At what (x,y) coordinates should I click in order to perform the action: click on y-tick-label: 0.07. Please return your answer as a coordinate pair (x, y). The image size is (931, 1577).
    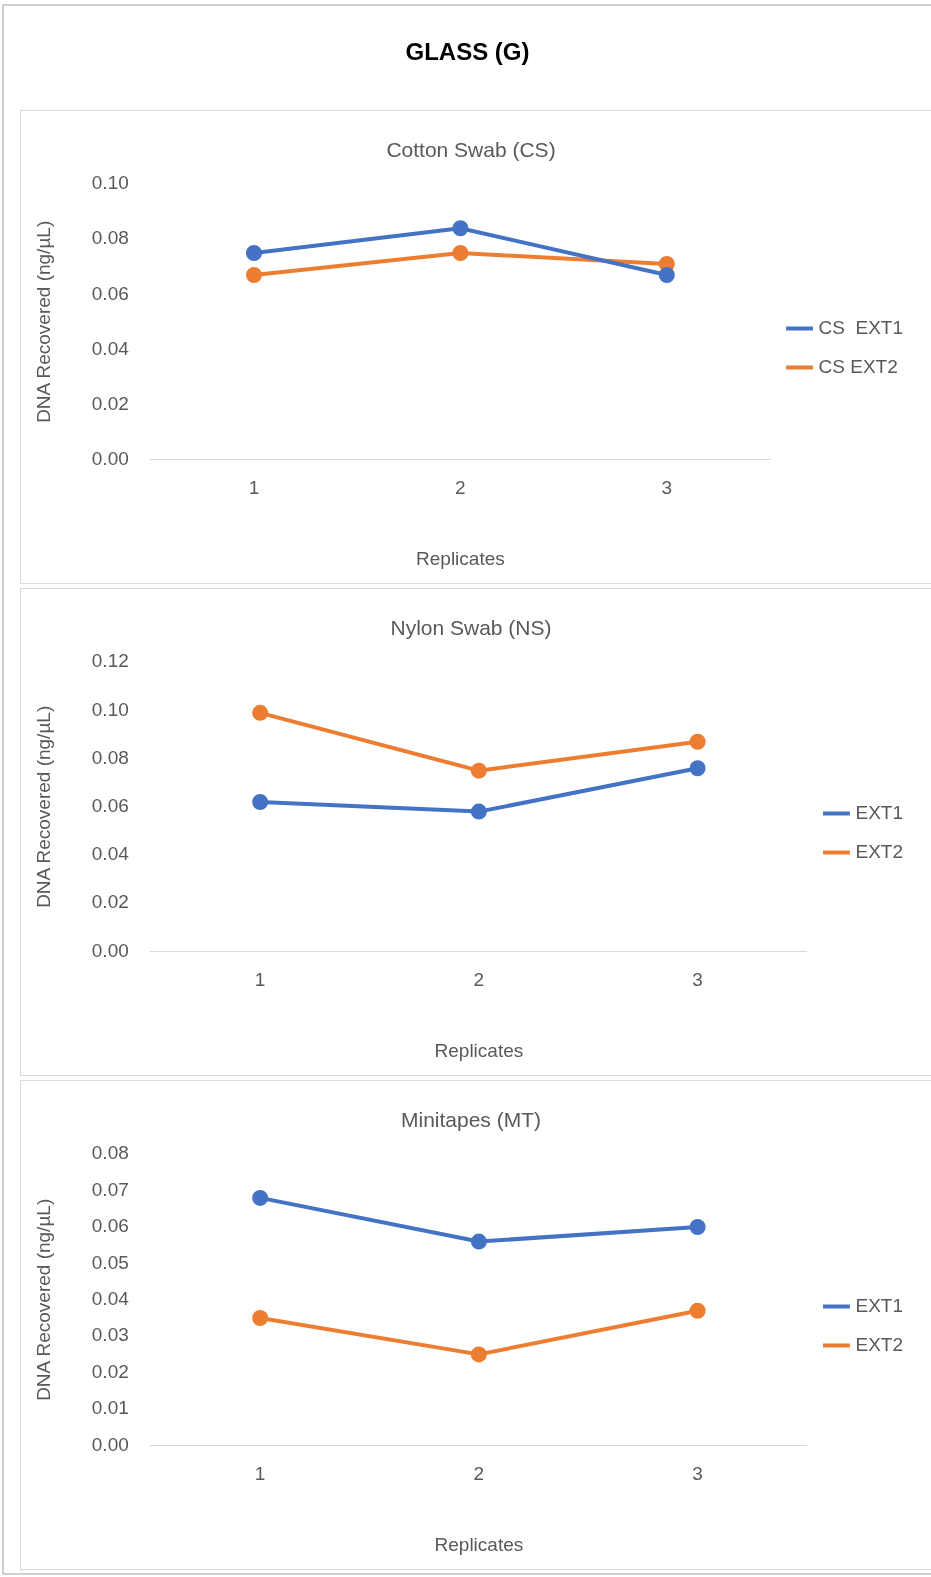
    Looking at the image, I should click on (110, 1189).